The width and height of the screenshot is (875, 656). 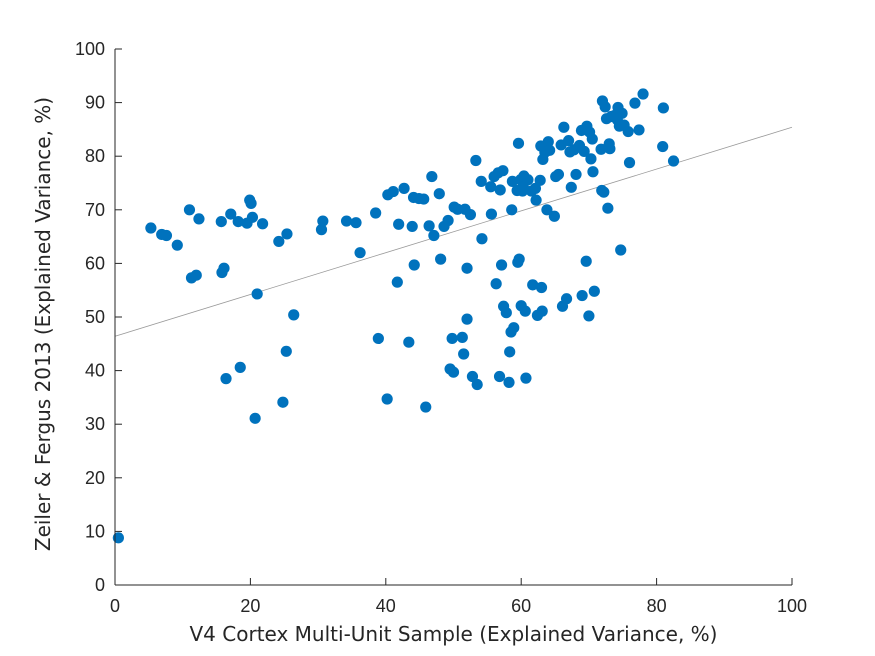 I want to click on y-tick-label: 80, so click(x=95, y=156).